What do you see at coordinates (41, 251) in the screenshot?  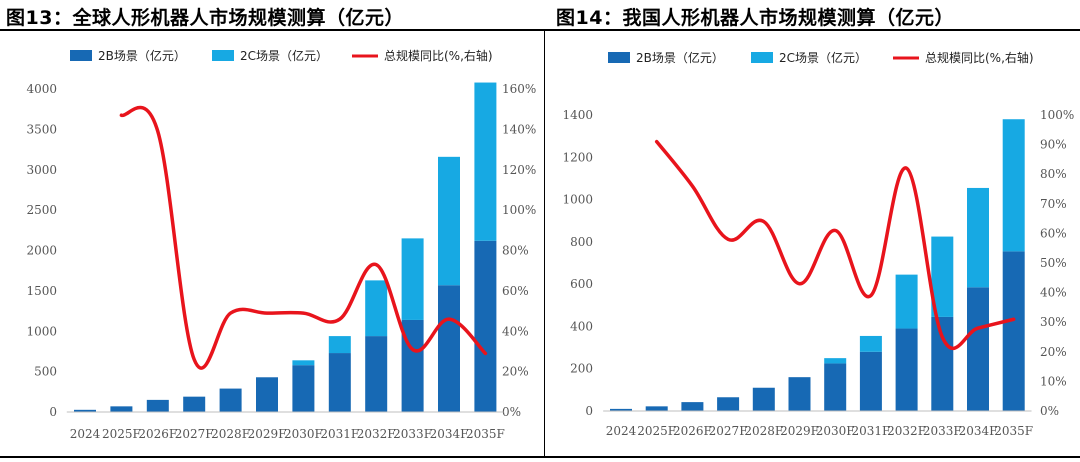 I see `y-tick-label: 2000` at bounding box center [41, 251].